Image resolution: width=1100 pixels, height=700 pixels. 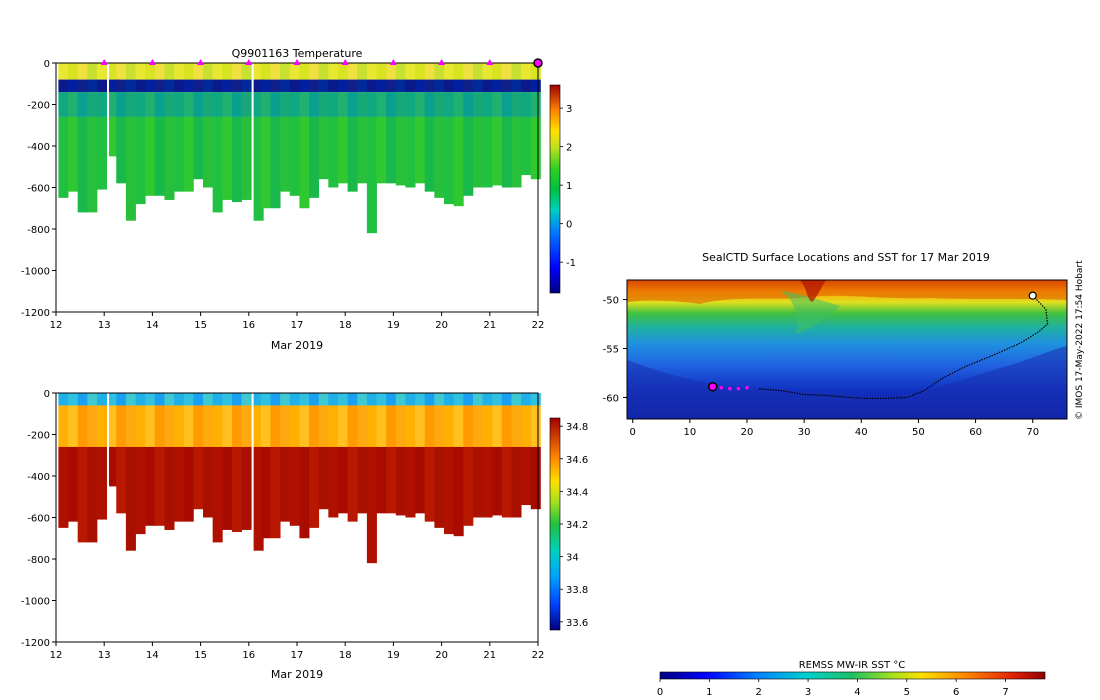 What do you see at coordinates (571, 263) in the screenshot?
I see `colorbar-tick-label: -1` at bounding box center [571, 263].